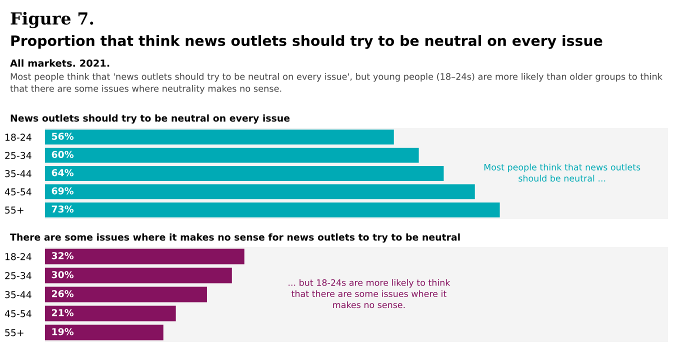 This screenshot has width=680, height=350. Describe the element at coordinates (63, 154) in the screenshot. I see `data-label: 60%` at that location.